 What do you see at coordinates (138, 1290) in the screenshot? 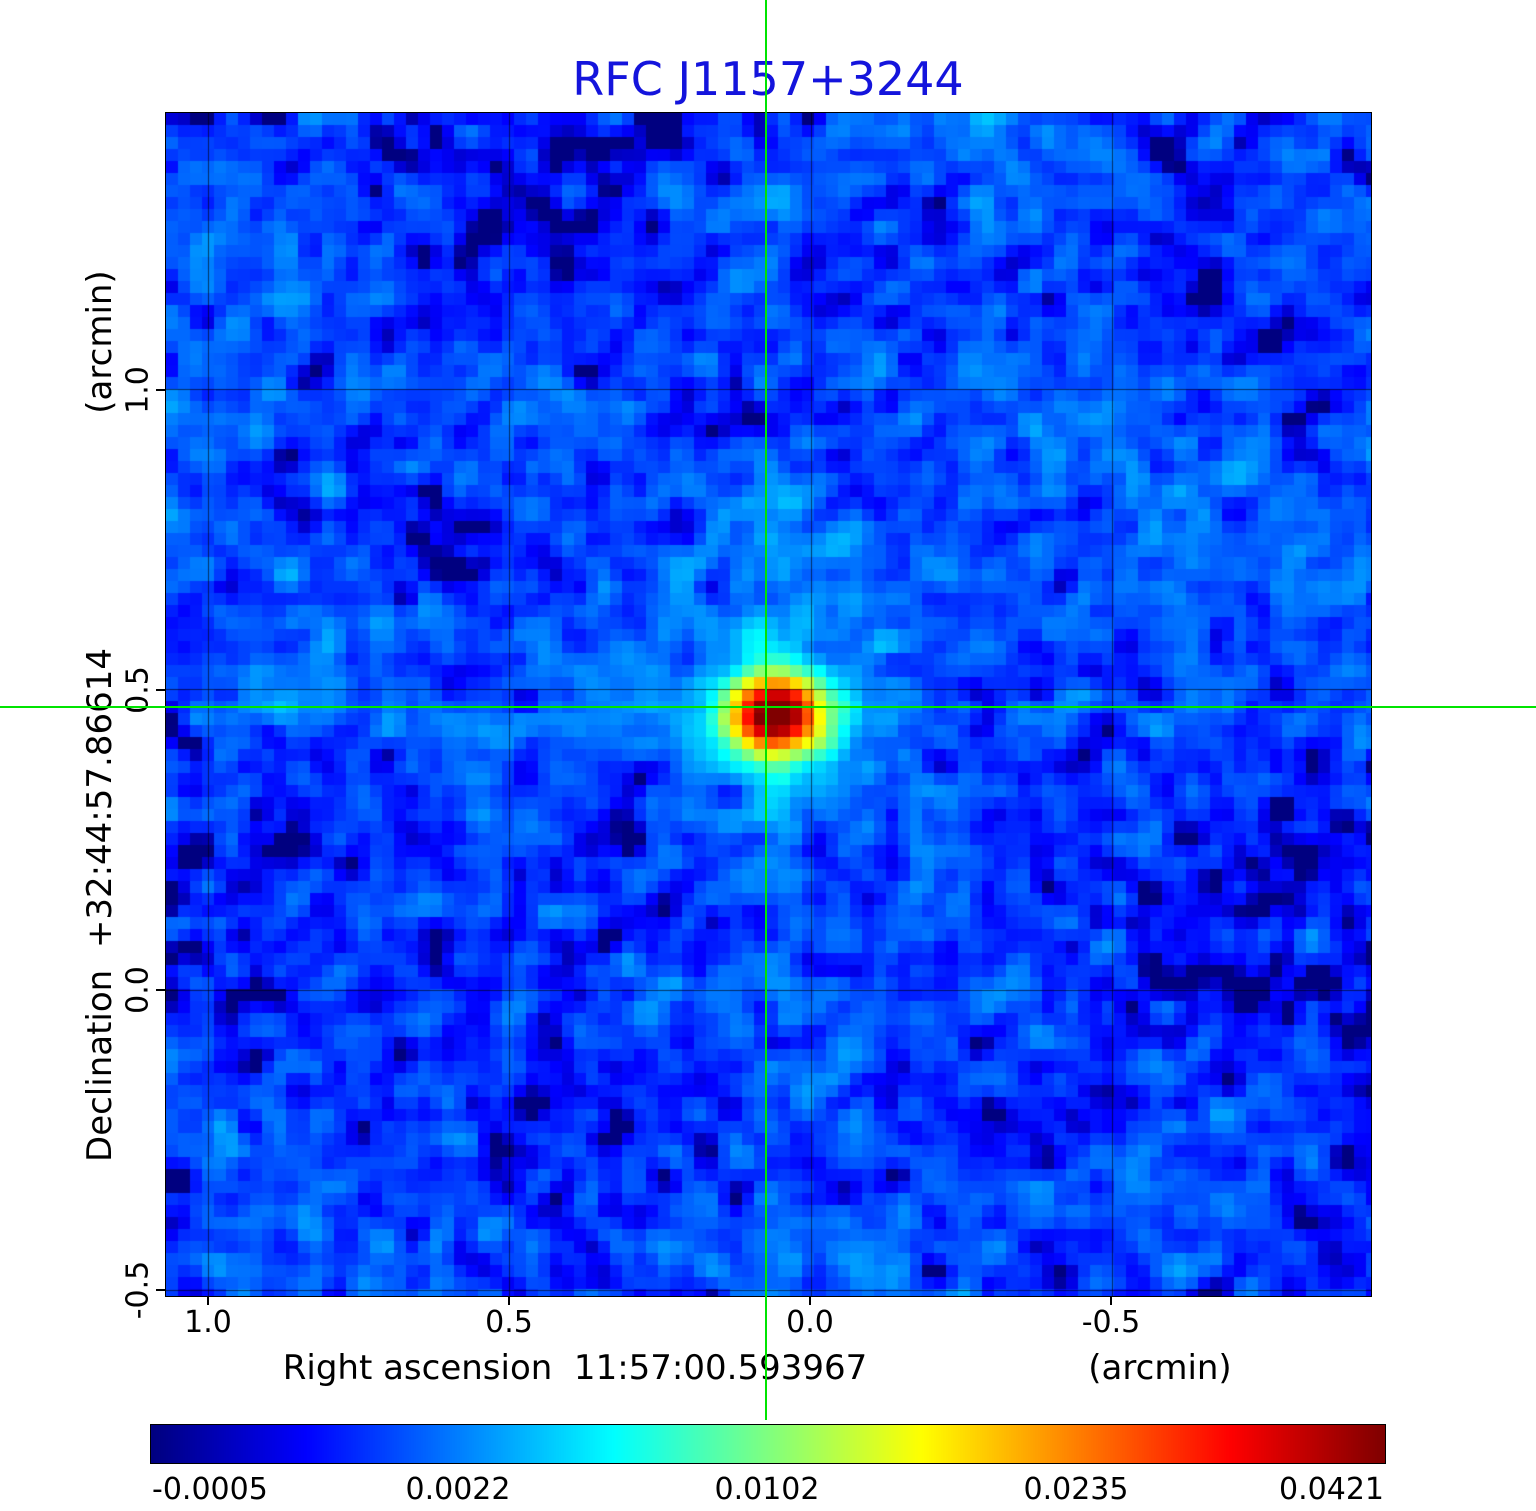
I see `y-tick-label: -0.5` at bounding box center [138, 1290].